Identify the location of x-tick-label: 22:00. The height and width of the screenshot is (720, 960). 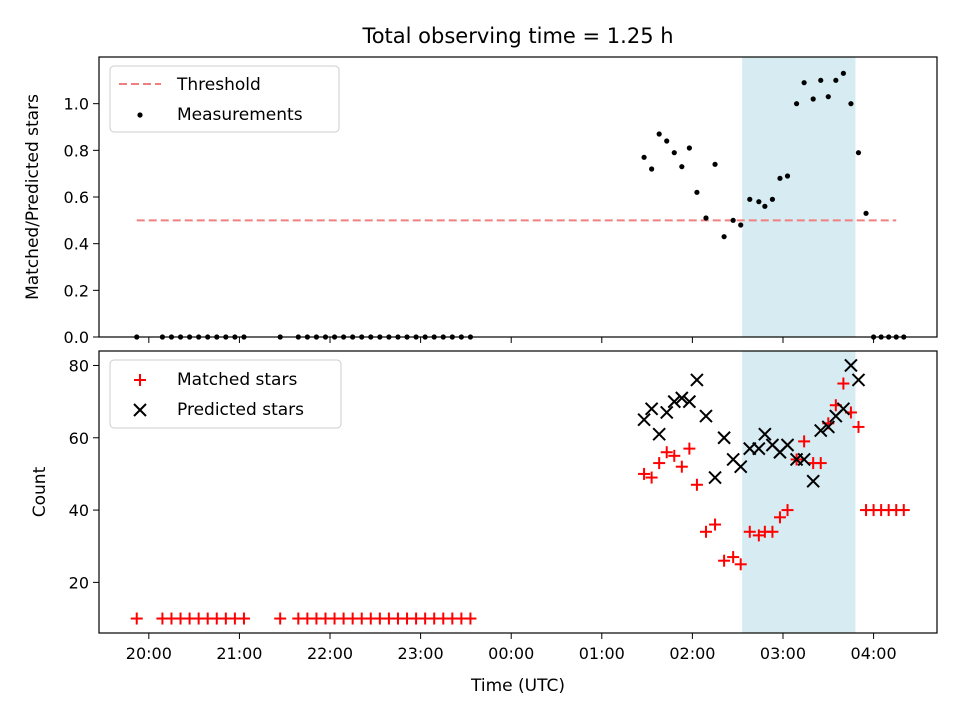
(330, 653).